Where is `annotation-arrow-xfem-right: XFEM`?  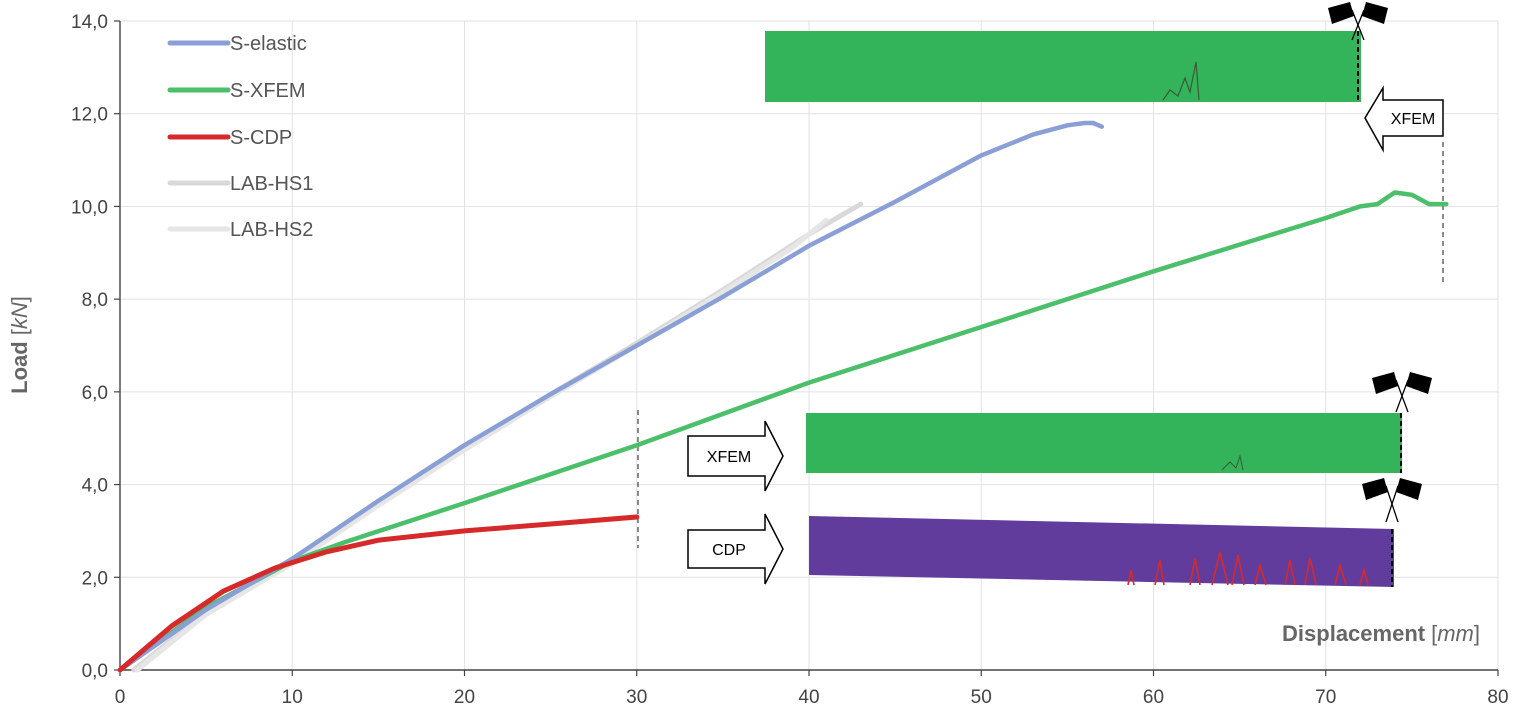 annotation-arrow-xfem-right: XFEM is located at coordinates (735, 456).